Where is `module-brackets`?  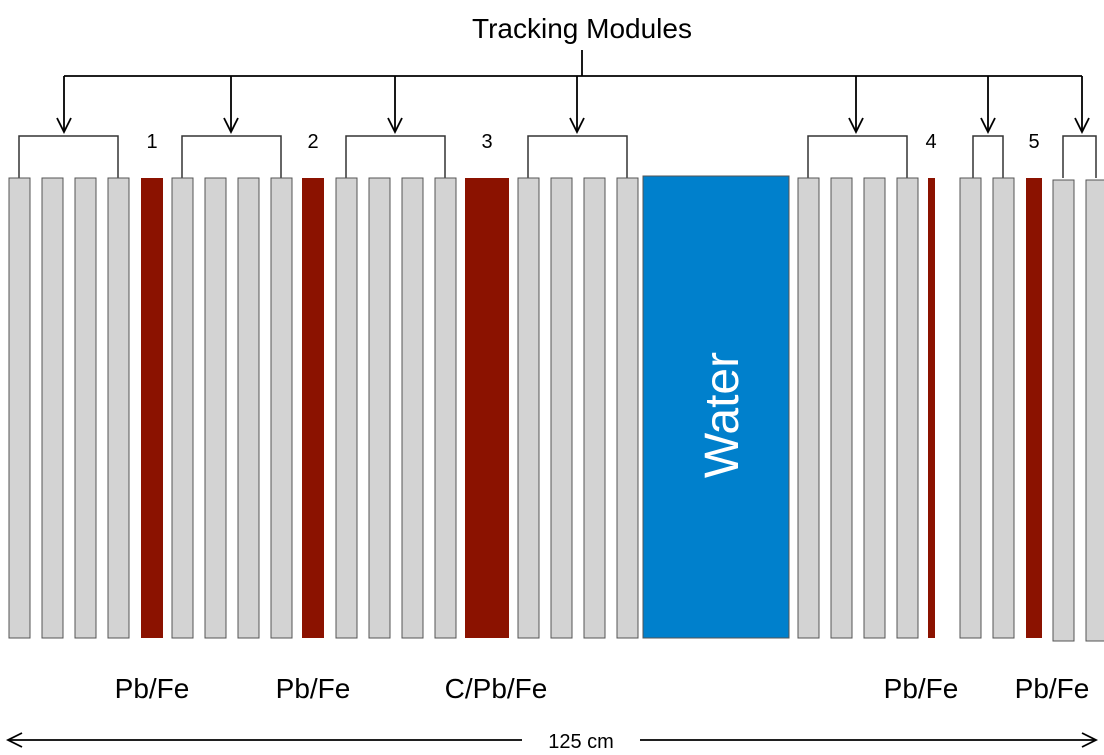
module-brackets is located at coordinates (557, 156).